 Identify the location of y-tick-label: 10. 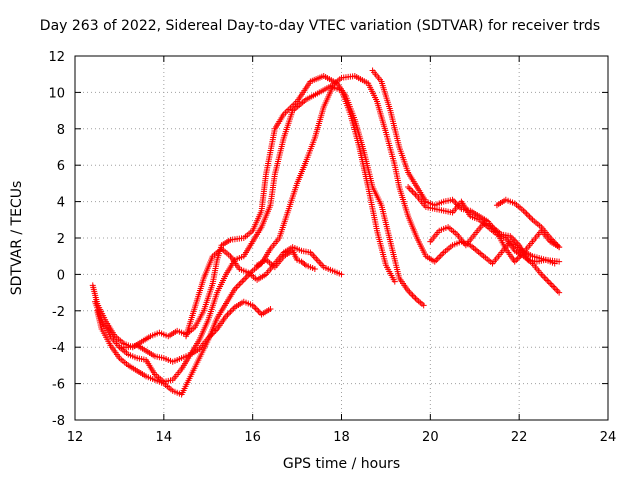
(56, 93).